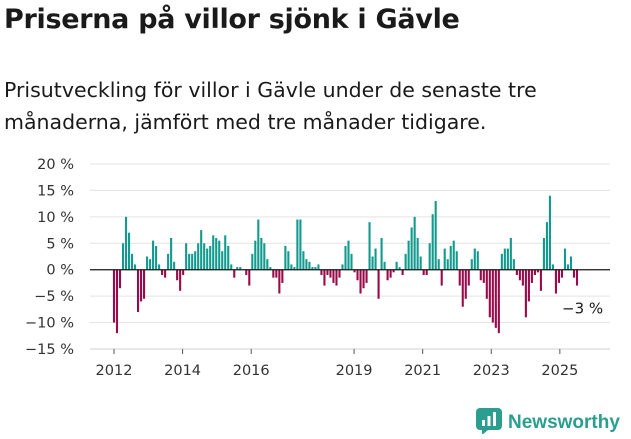 The height and width of the screenshot is (439, 631). What do you see at coordinates (182, 371) in the screenshot?
I see `x-tick-label: 2014` at bounding box center [182, 371].